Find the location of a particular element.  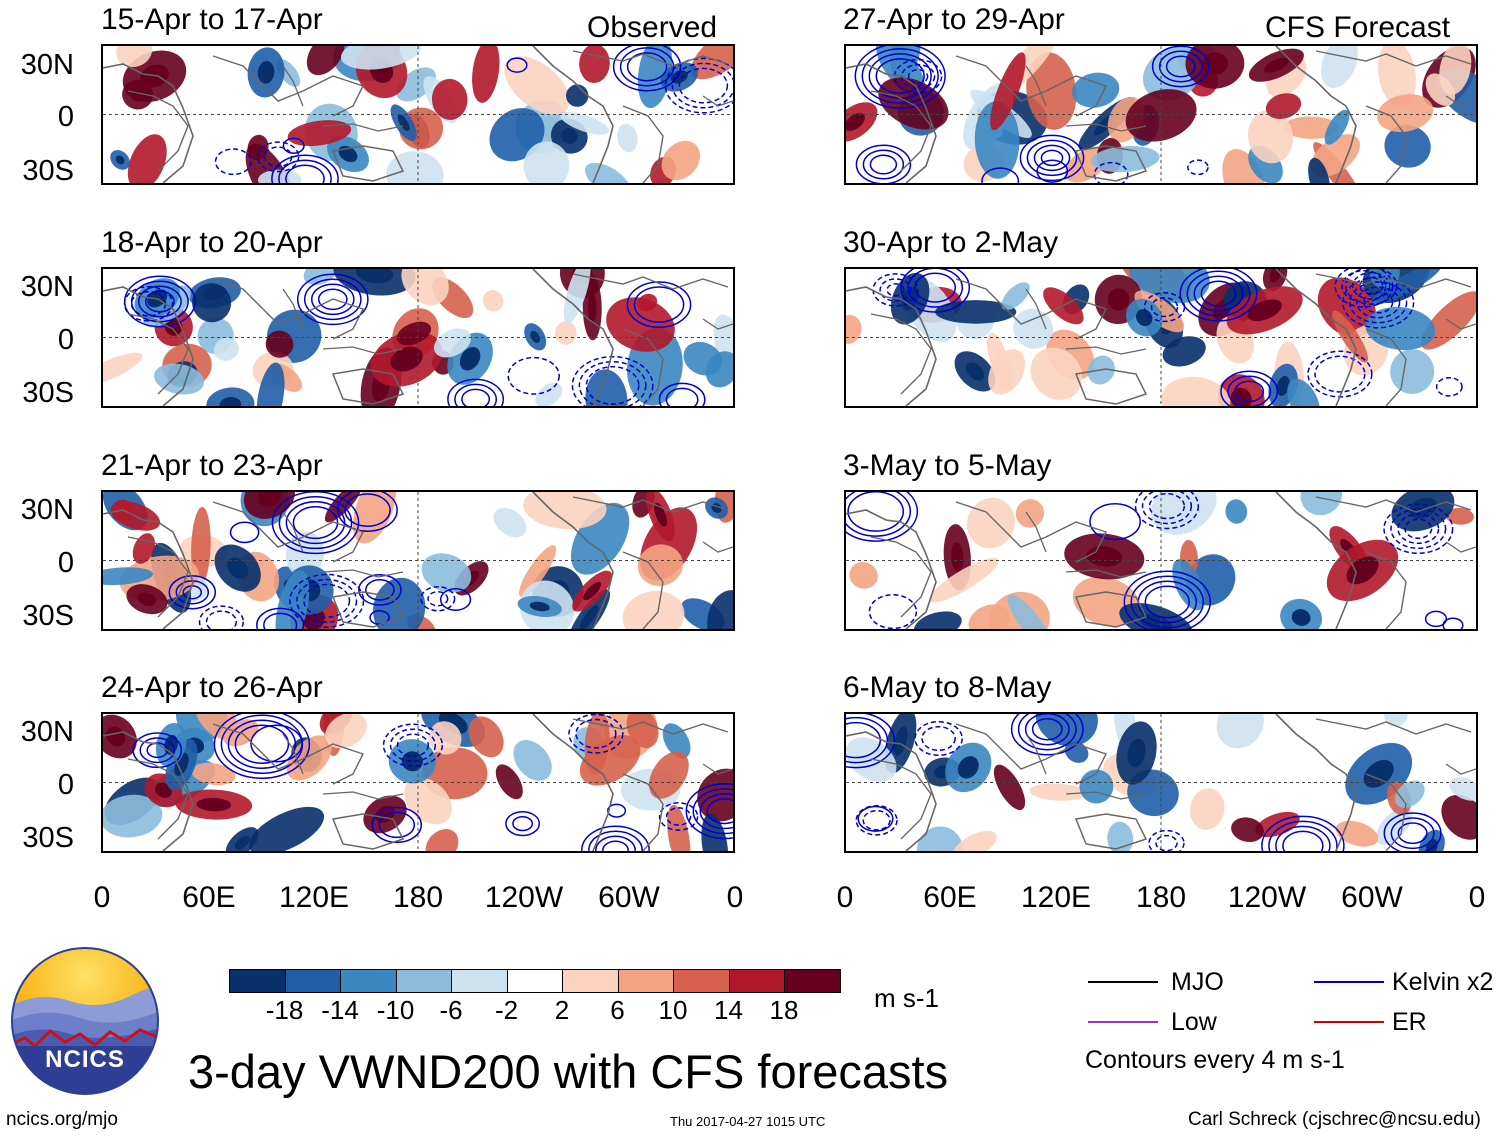

logo-text: NCICS is located at coordinates (85, 1059).